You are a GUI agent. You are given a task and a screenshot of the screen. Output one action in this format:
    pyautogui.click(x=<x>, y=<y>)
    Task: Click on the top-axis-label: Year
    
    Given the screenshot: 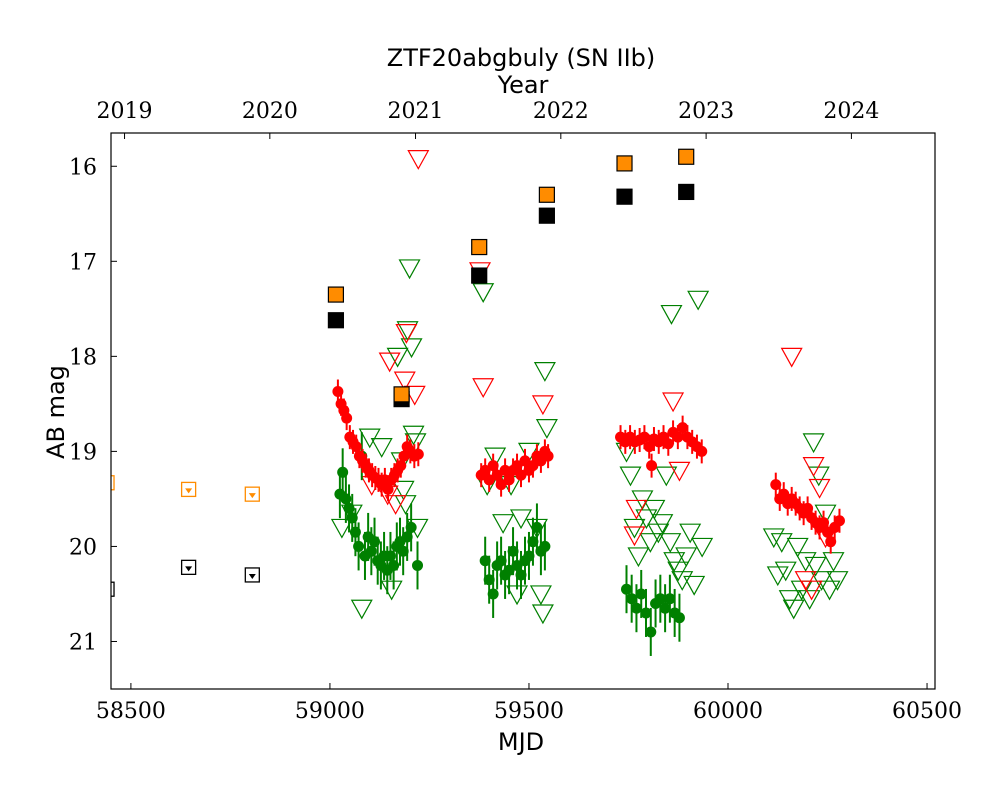 What is the action you would take?
    pyautogui.click(x=523, y=85)
    